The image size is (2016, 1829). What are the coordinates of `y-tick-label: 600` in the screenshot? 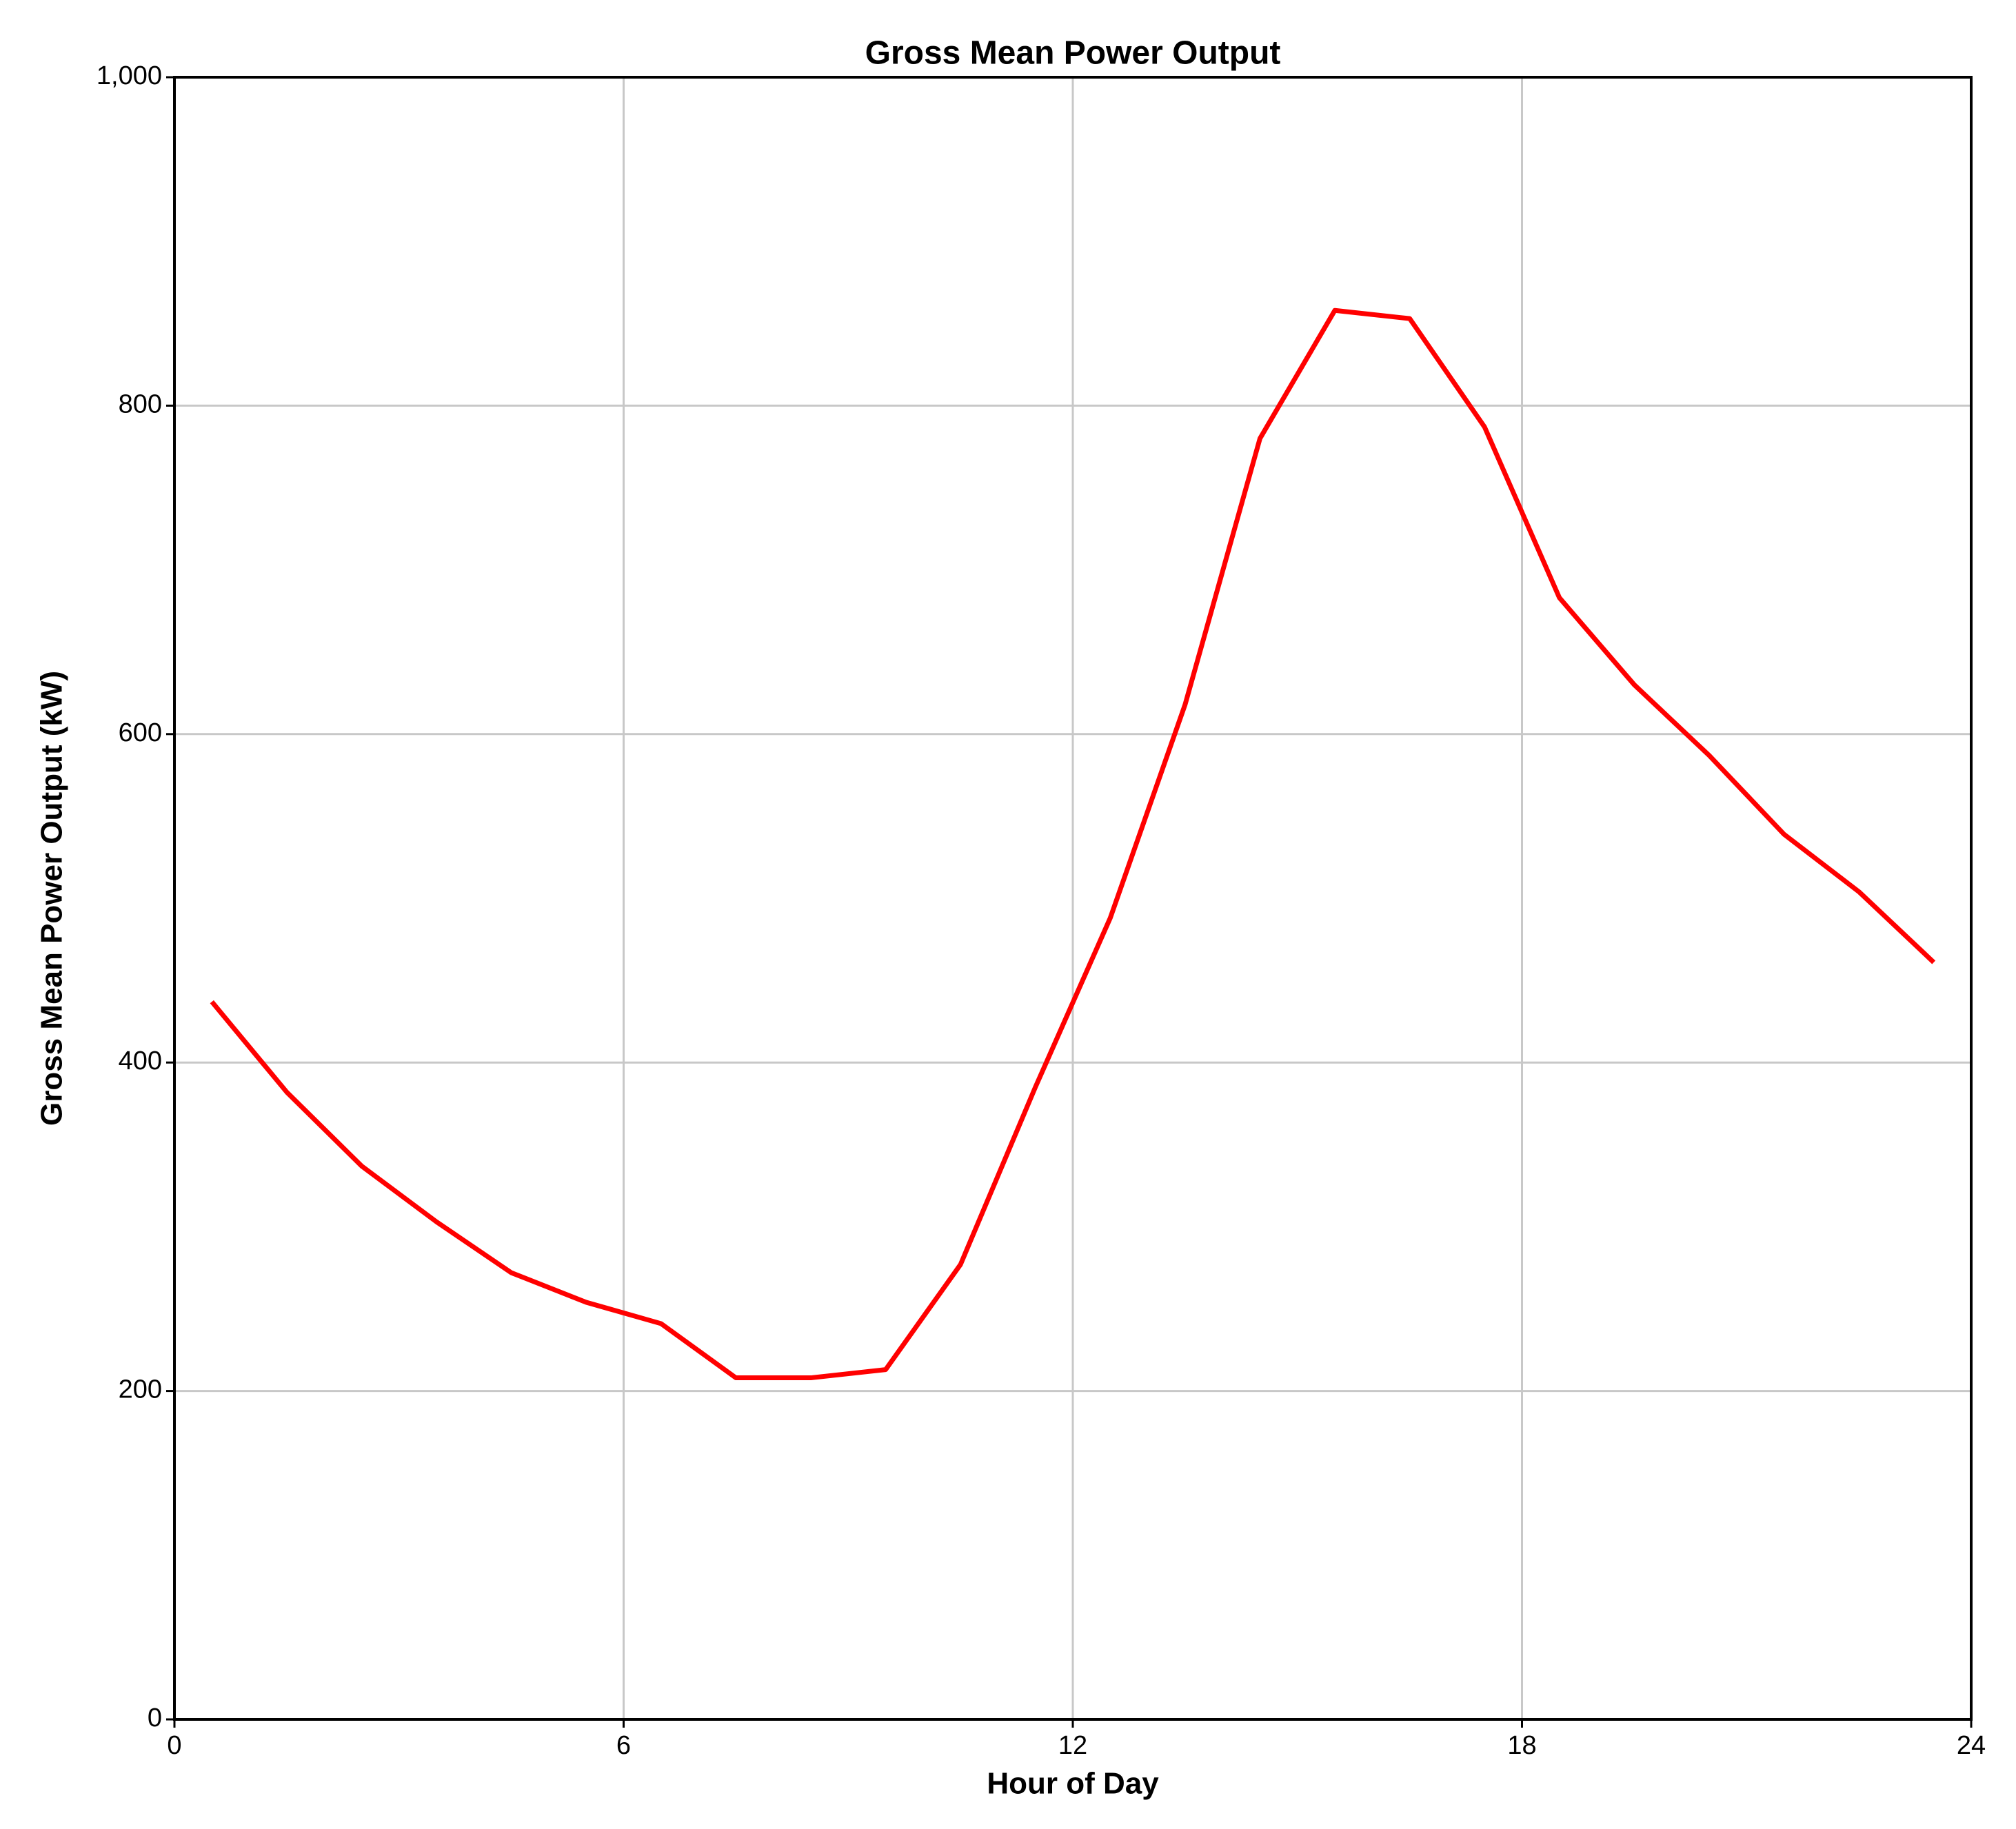 It's located at (140, 732).